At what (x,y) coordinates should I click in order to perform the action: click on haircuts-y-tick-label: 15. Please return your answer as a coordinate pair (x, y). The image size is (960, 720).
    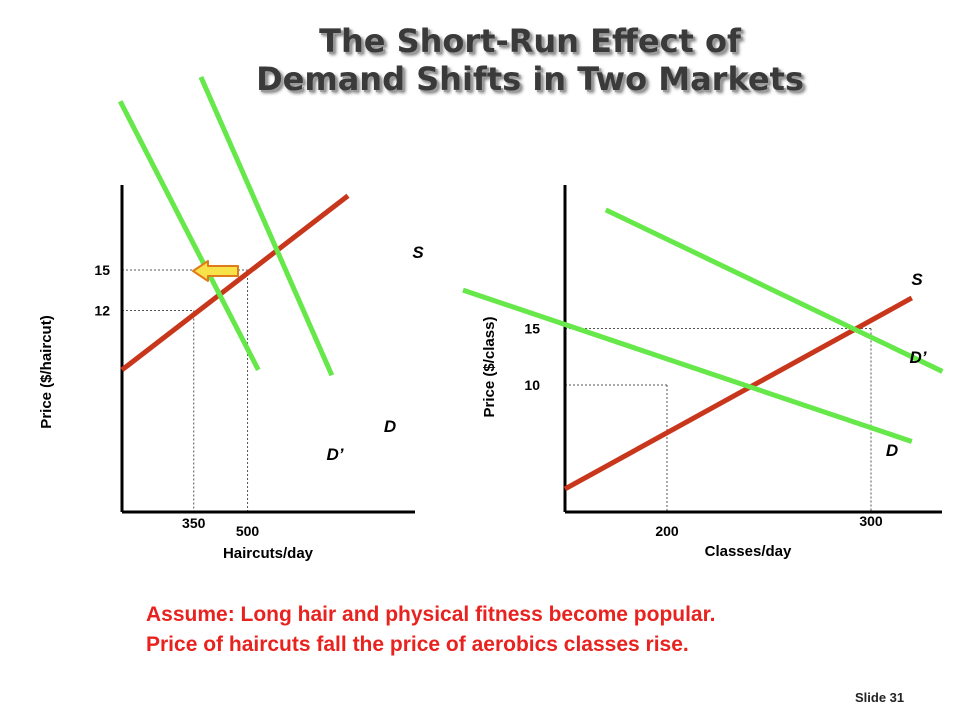
    Looking at the image, I should click on (102, 270).